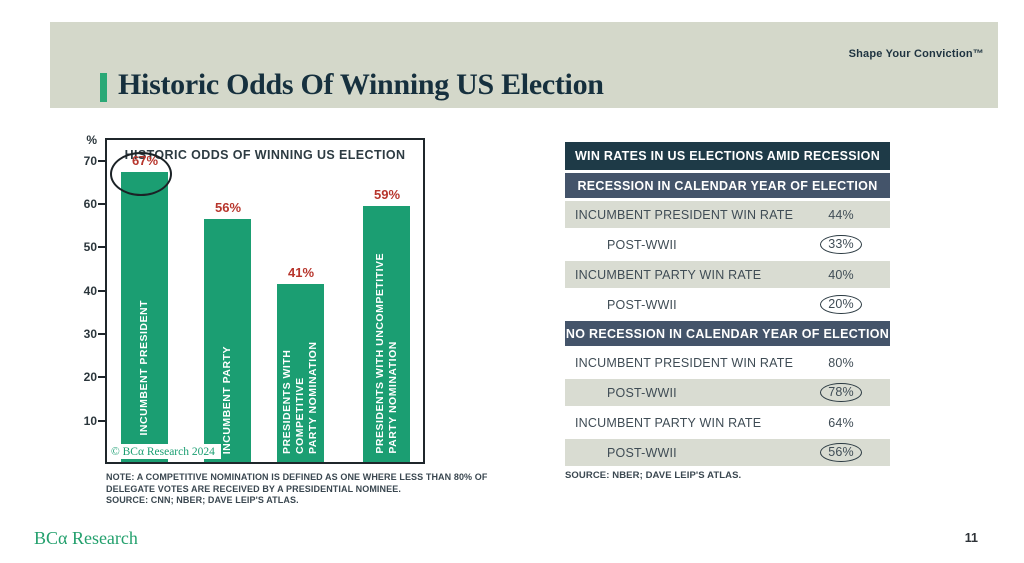 This screenshot has width=1024, height=563. What do you see at coordinates (379, 353) in the screenshot?
I see `bar-category-label-line1: PRESIDENTS WITH UNCOMPETITIVE` at bounding box center [379, 353].